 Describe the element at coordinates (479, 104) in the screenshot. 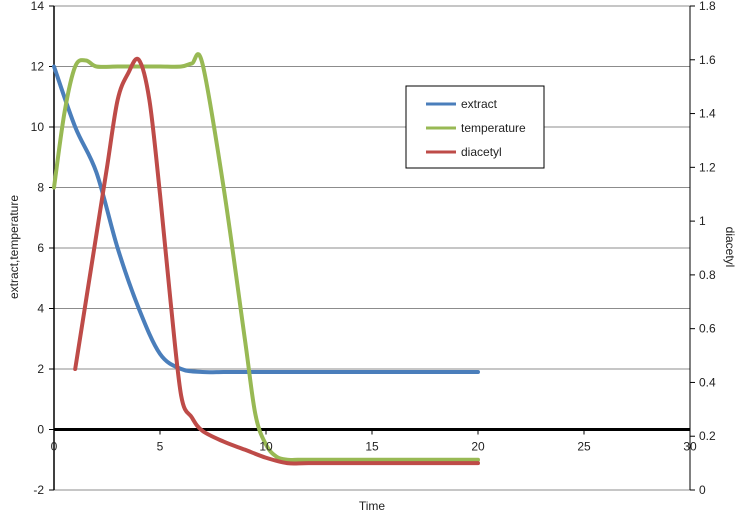

I see `legend-label-extract: extract` at that location.